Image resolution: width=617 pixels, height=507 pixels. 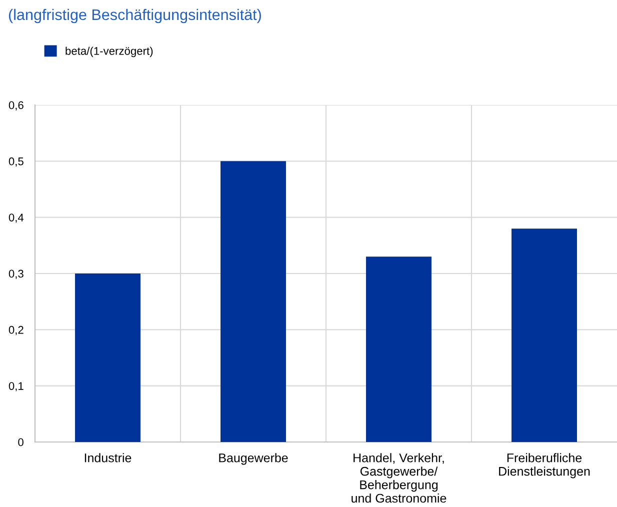 What do you see at coordinates (16, 331) in the screenshot?
I see `y-tick-label: 0,2` at bounding box center [16, 331].